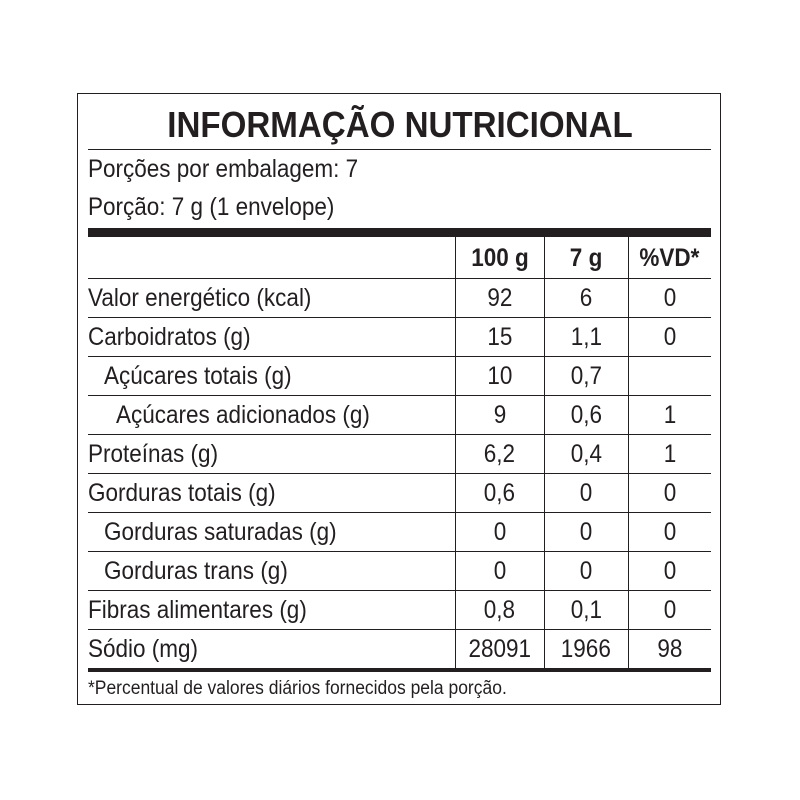 The height and width of the screenshot is (800, 800). Describe the element at coordinates (399, 169) in the screenshot. I see `servings-per-package: Porções por embalagem: 7` at that location.